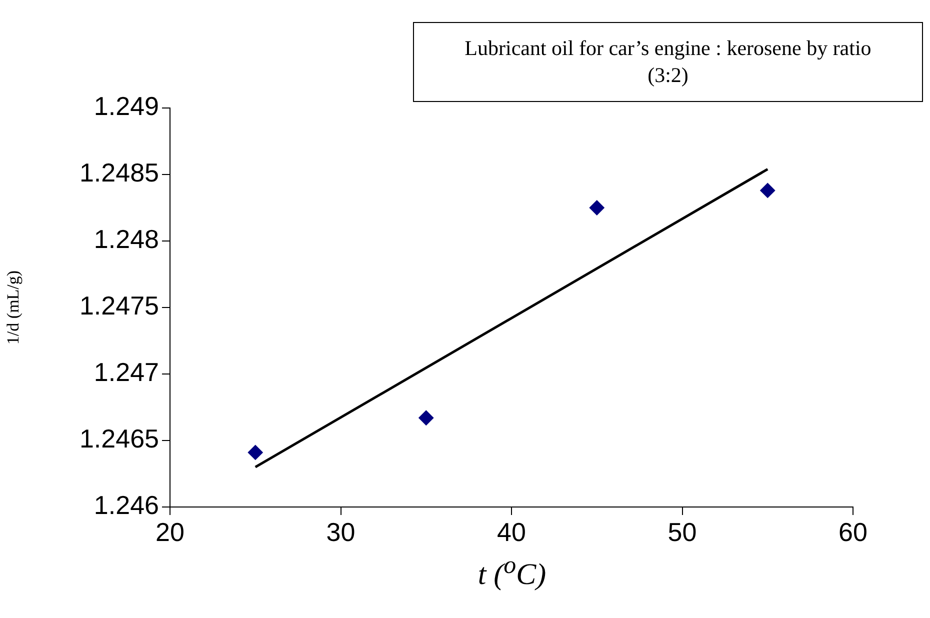 Image resolution: width=930 pixels, height=618 pixels. What do you see at coordinates (13, 307) in the screenshot?
I see `y-axis-title: 1/d (mL/g)` at bounding box center [13, 307].